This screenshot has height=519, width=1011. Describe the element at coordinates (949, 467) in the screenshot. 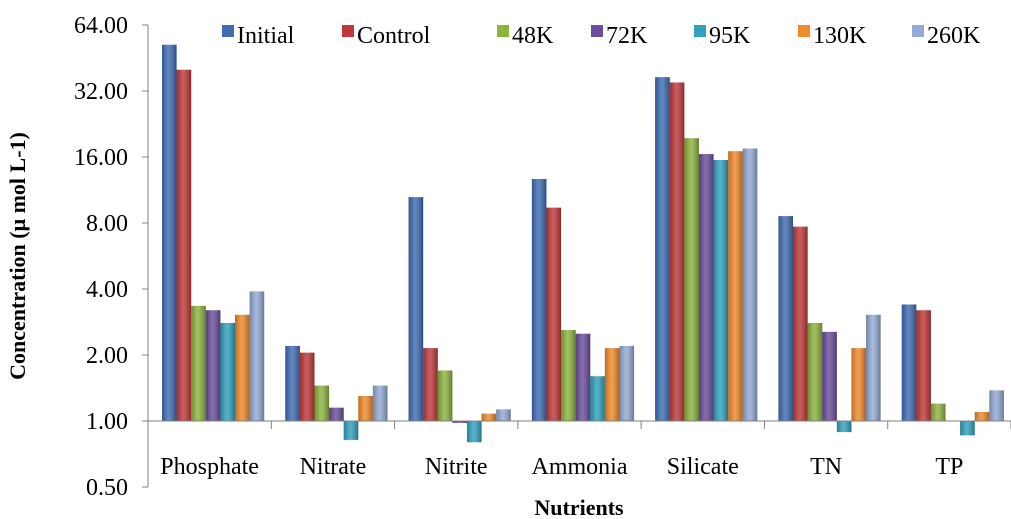

I see `x-category-label: TP` at that location.